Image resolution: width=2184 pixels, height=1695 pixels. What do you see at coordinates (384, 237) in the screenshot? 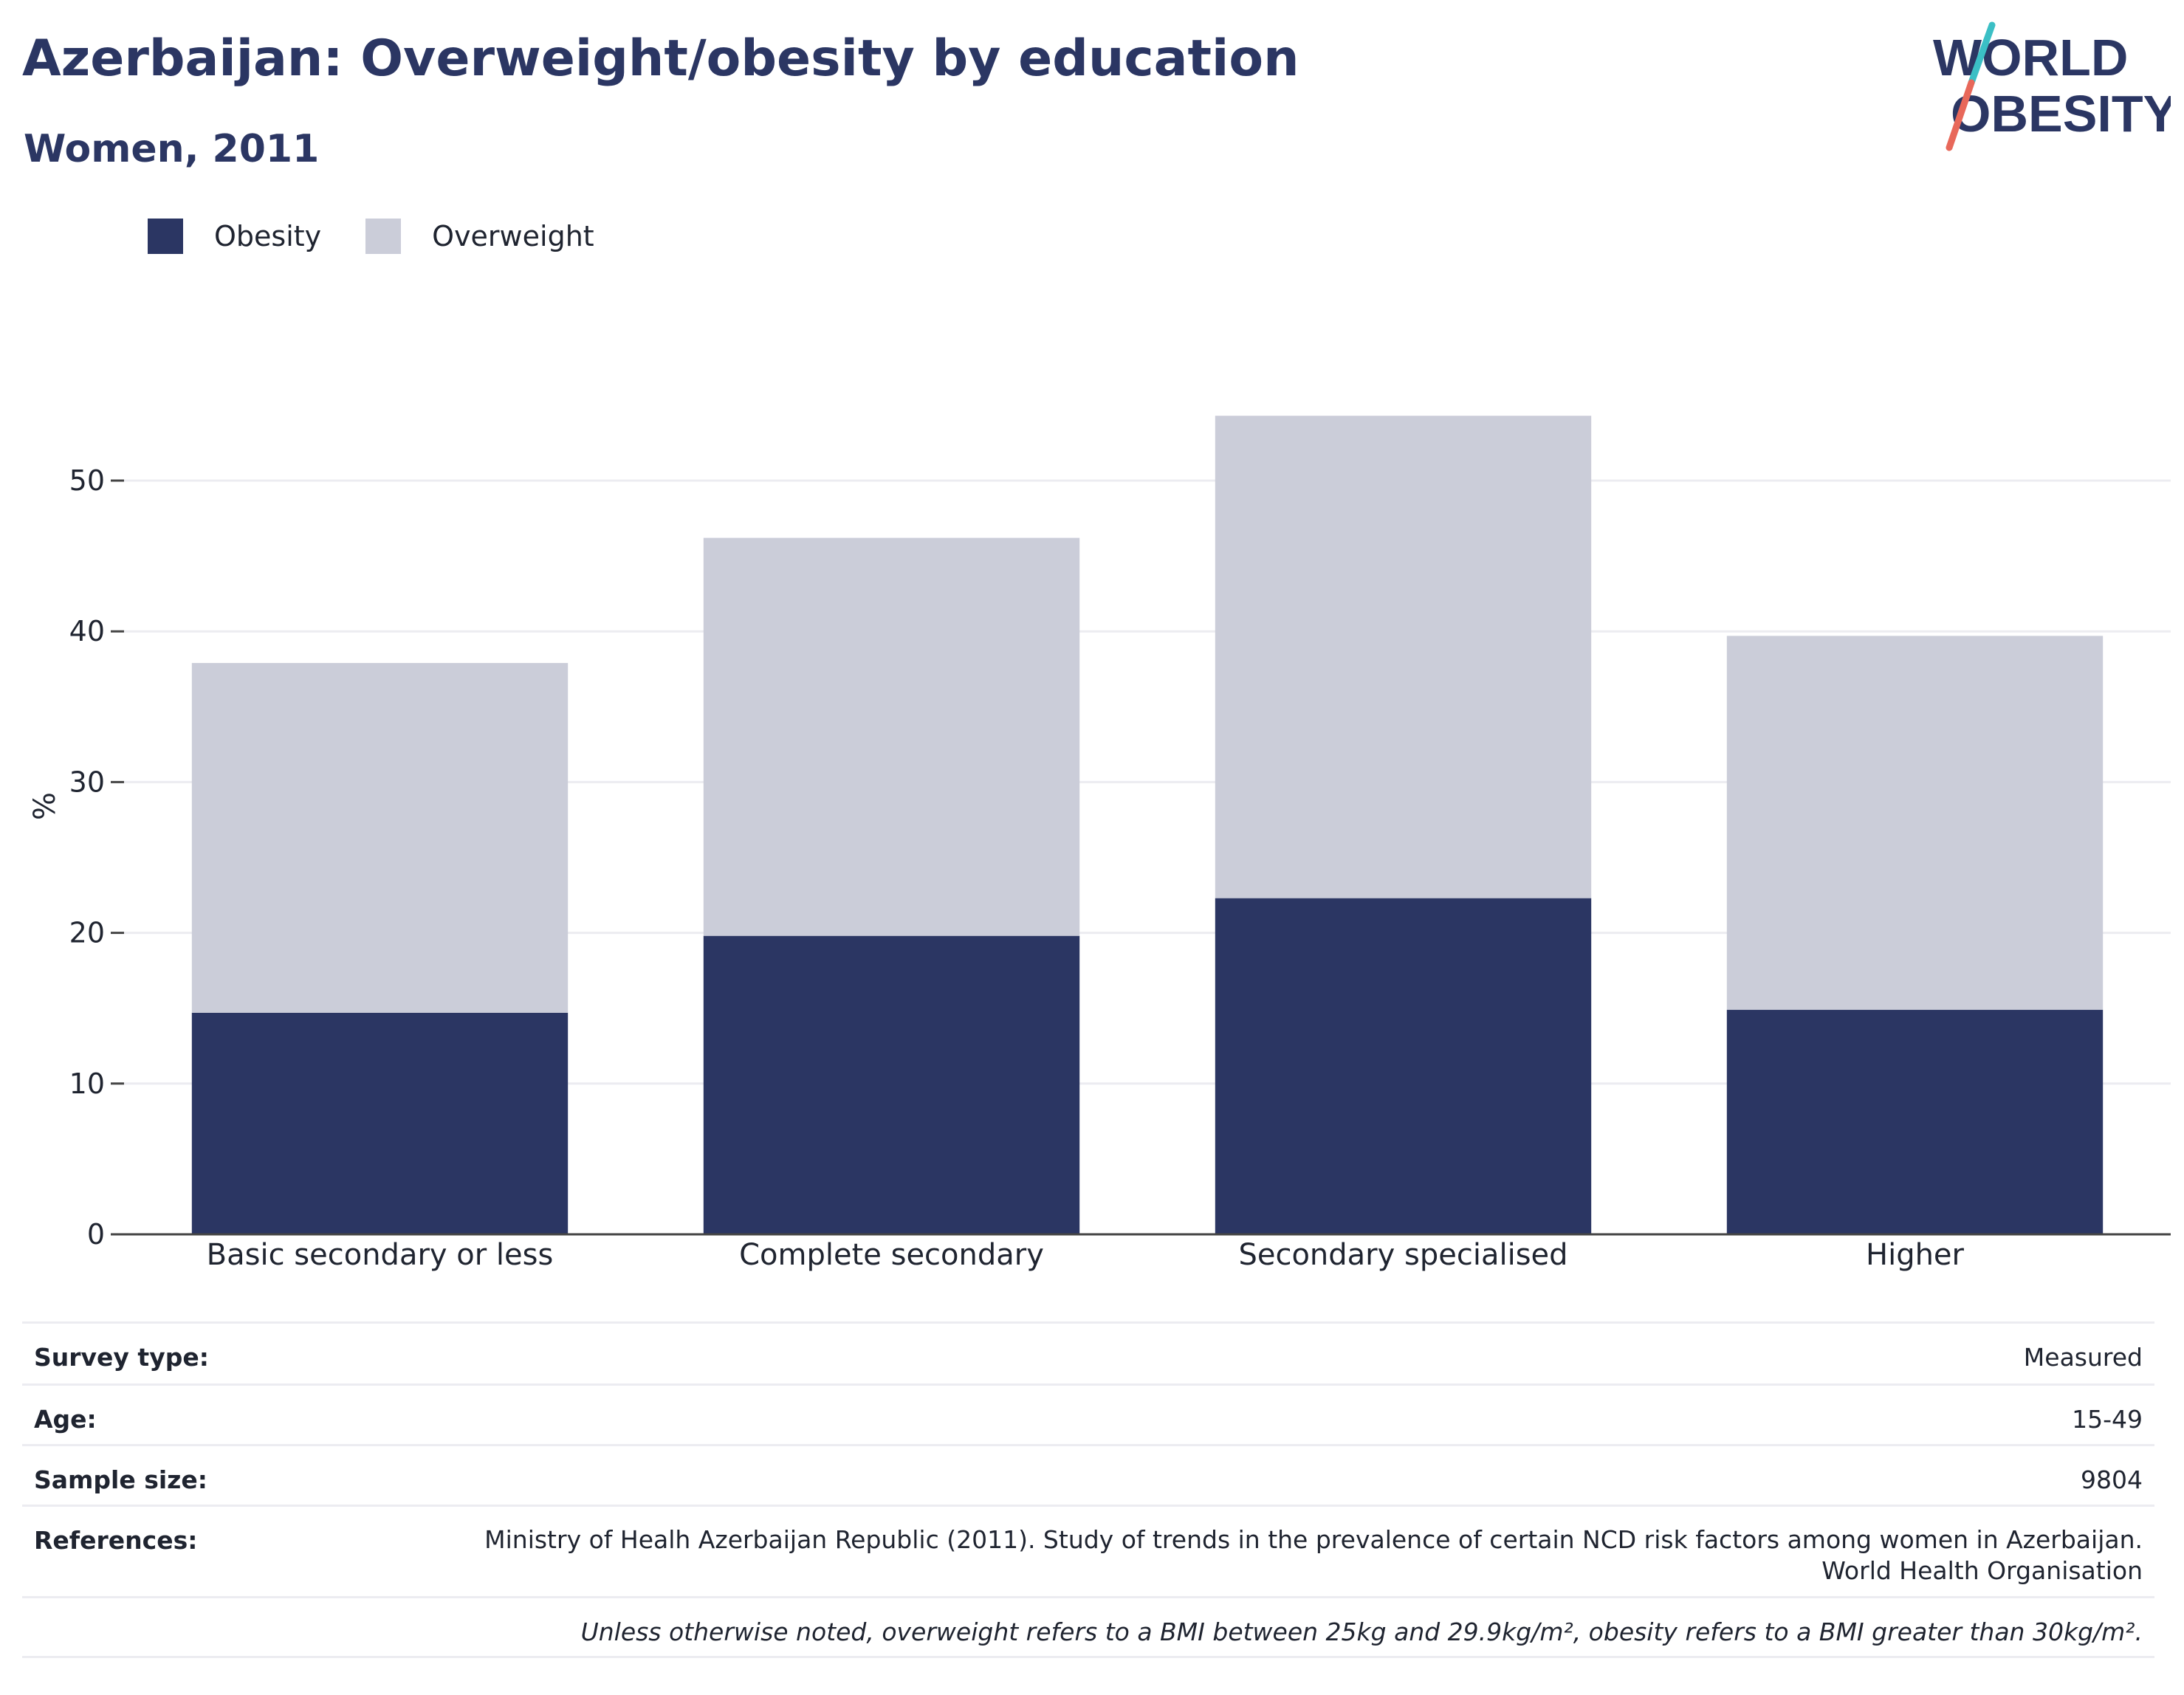
I see `legend-swatch-overweight` at bounding box center [384, 237].